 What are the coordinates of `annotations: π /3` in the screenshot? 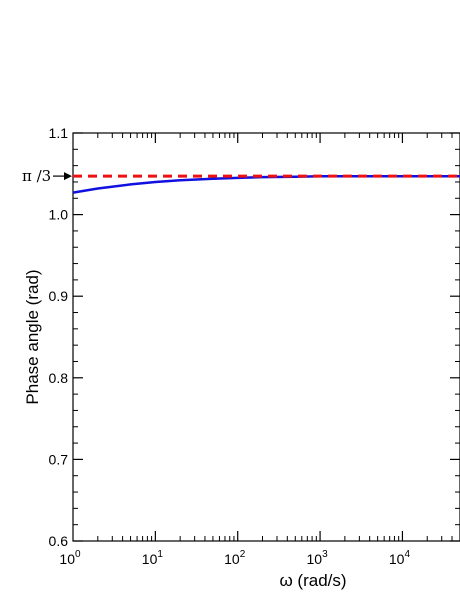 It's located at (47, 176).